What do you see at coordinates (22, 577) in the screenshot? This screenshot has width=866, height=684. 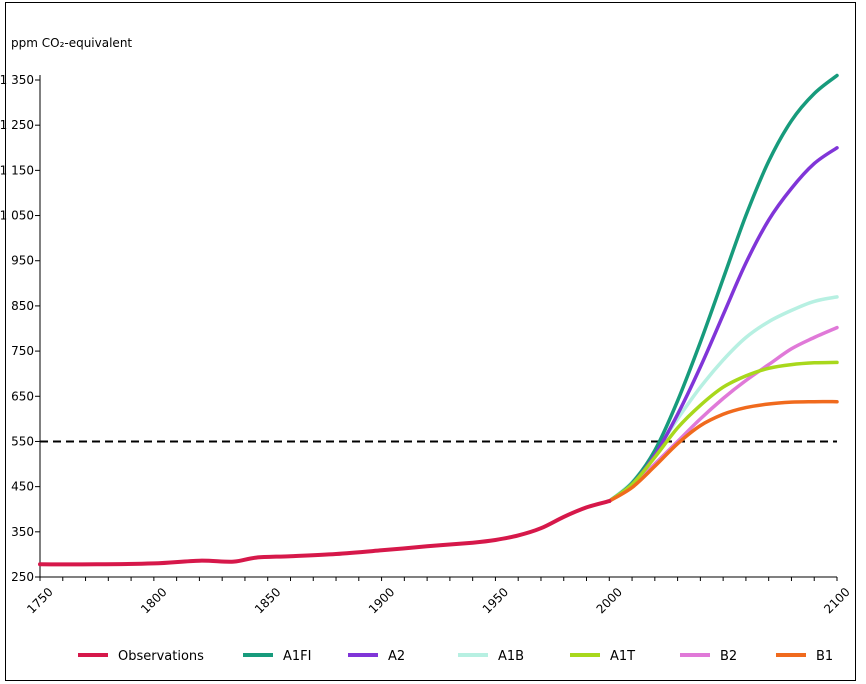 I see `y-tick-label: 250` at bounding box center [22, 577].